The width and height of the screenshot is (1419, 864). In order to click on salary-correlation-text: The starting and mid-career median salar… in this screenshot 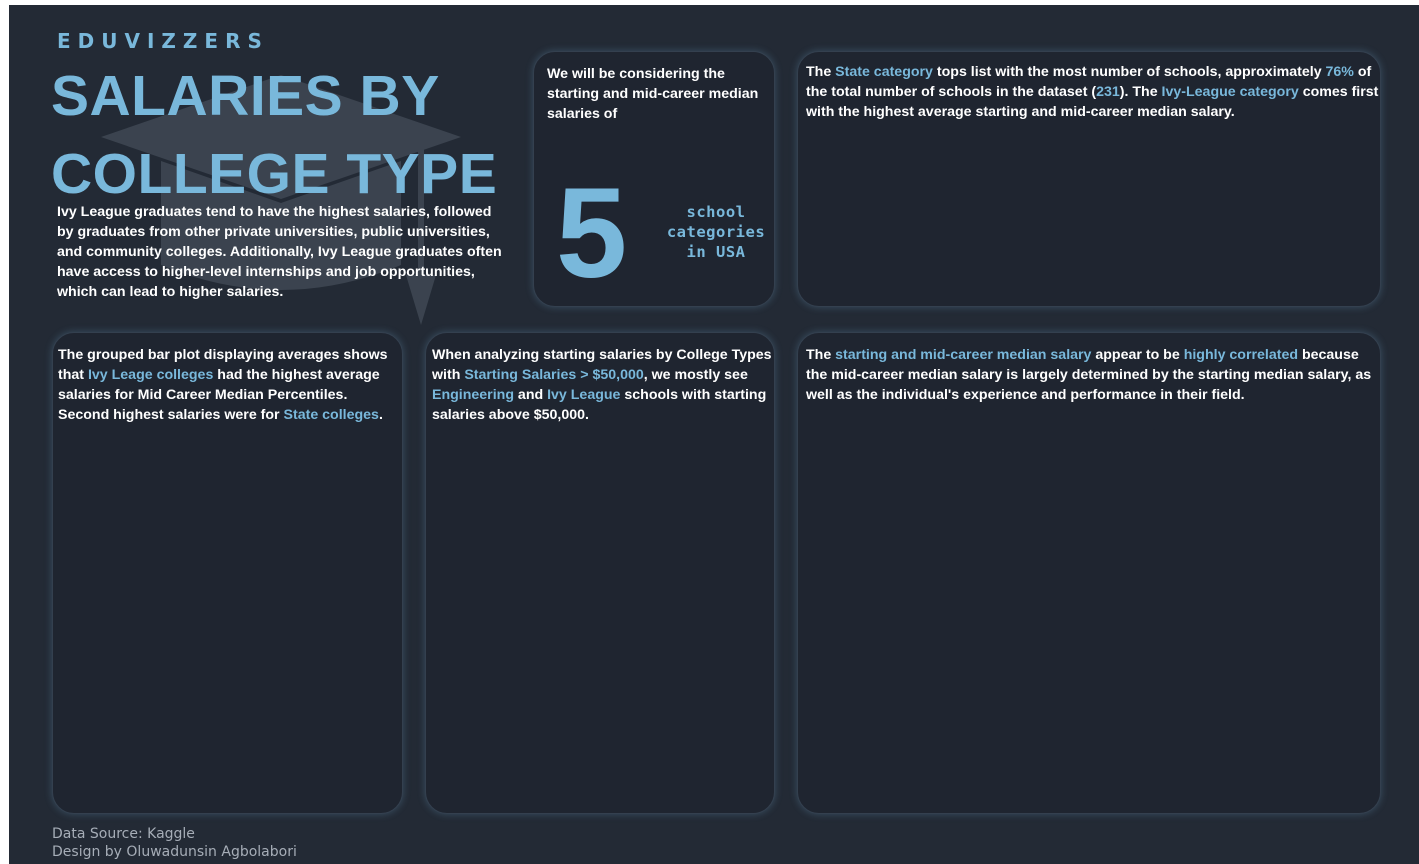, I will do `click(1089, 375)`.